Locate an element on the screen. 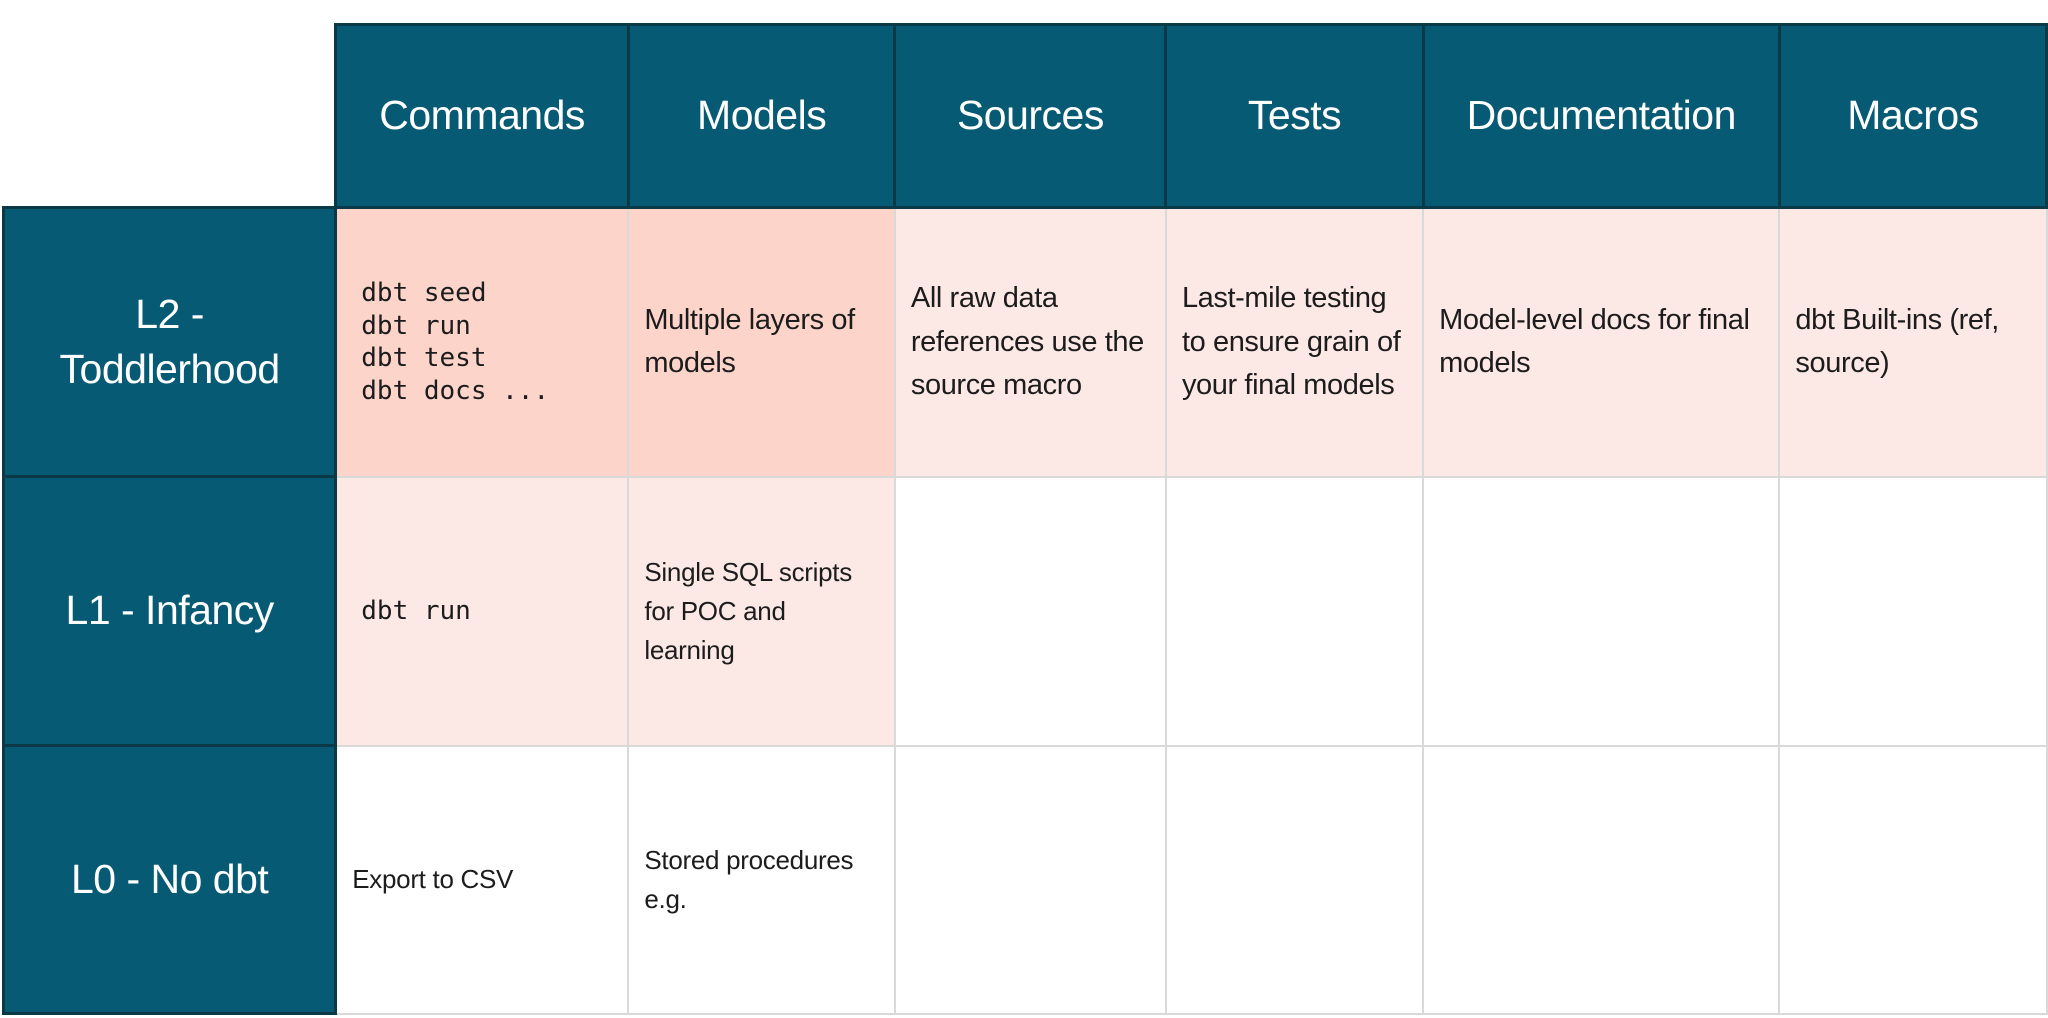 Image resolution: width=2048 pixels, height=1018 pixels. corner-cell is located at coordinates (169, 116).